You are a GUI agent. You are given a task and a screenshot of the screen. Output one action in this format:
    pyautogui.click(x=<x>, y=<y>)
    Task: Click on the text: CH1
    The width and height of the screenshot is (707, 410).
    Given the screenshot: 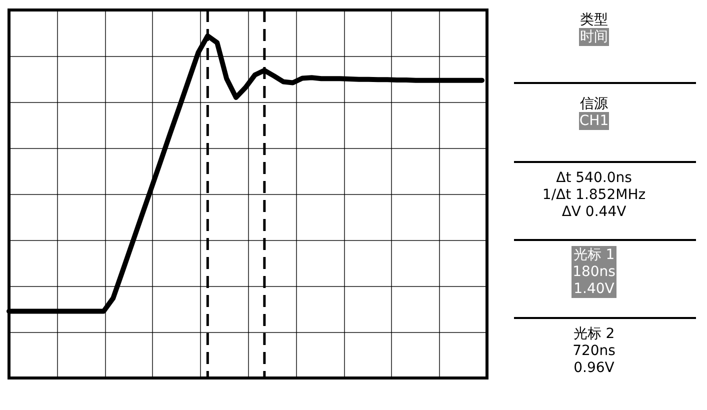 What is the action you would take?
    pyautogui.click(x=594, y=121)
    